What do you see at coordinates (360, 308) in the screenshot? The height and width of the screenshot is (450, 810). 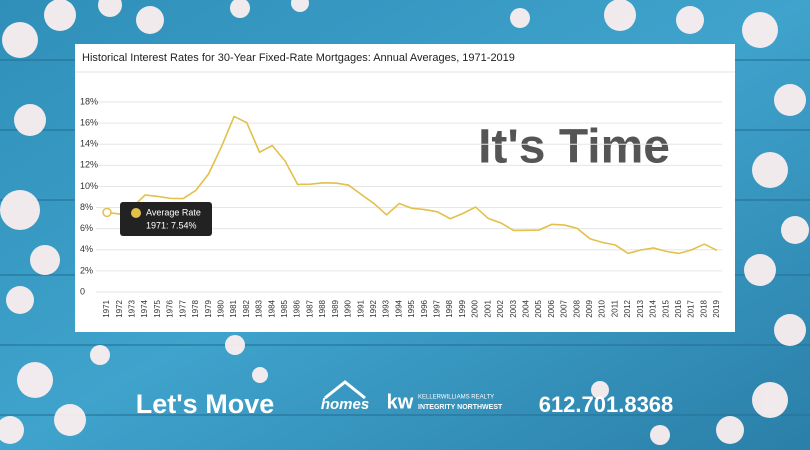 I see `x-tick-label: 1991` at bounding box center [360, 308].